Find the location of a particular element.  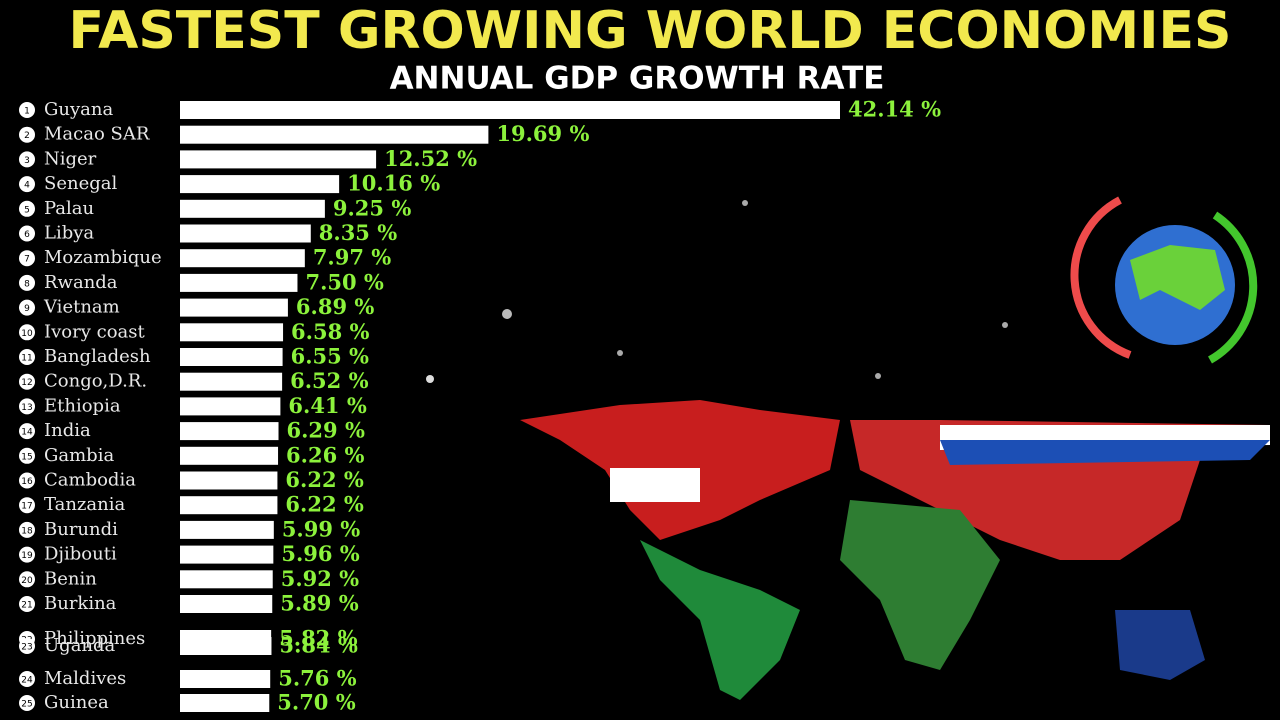

value-label: 5.92 % is located at coordinates (320, 578).